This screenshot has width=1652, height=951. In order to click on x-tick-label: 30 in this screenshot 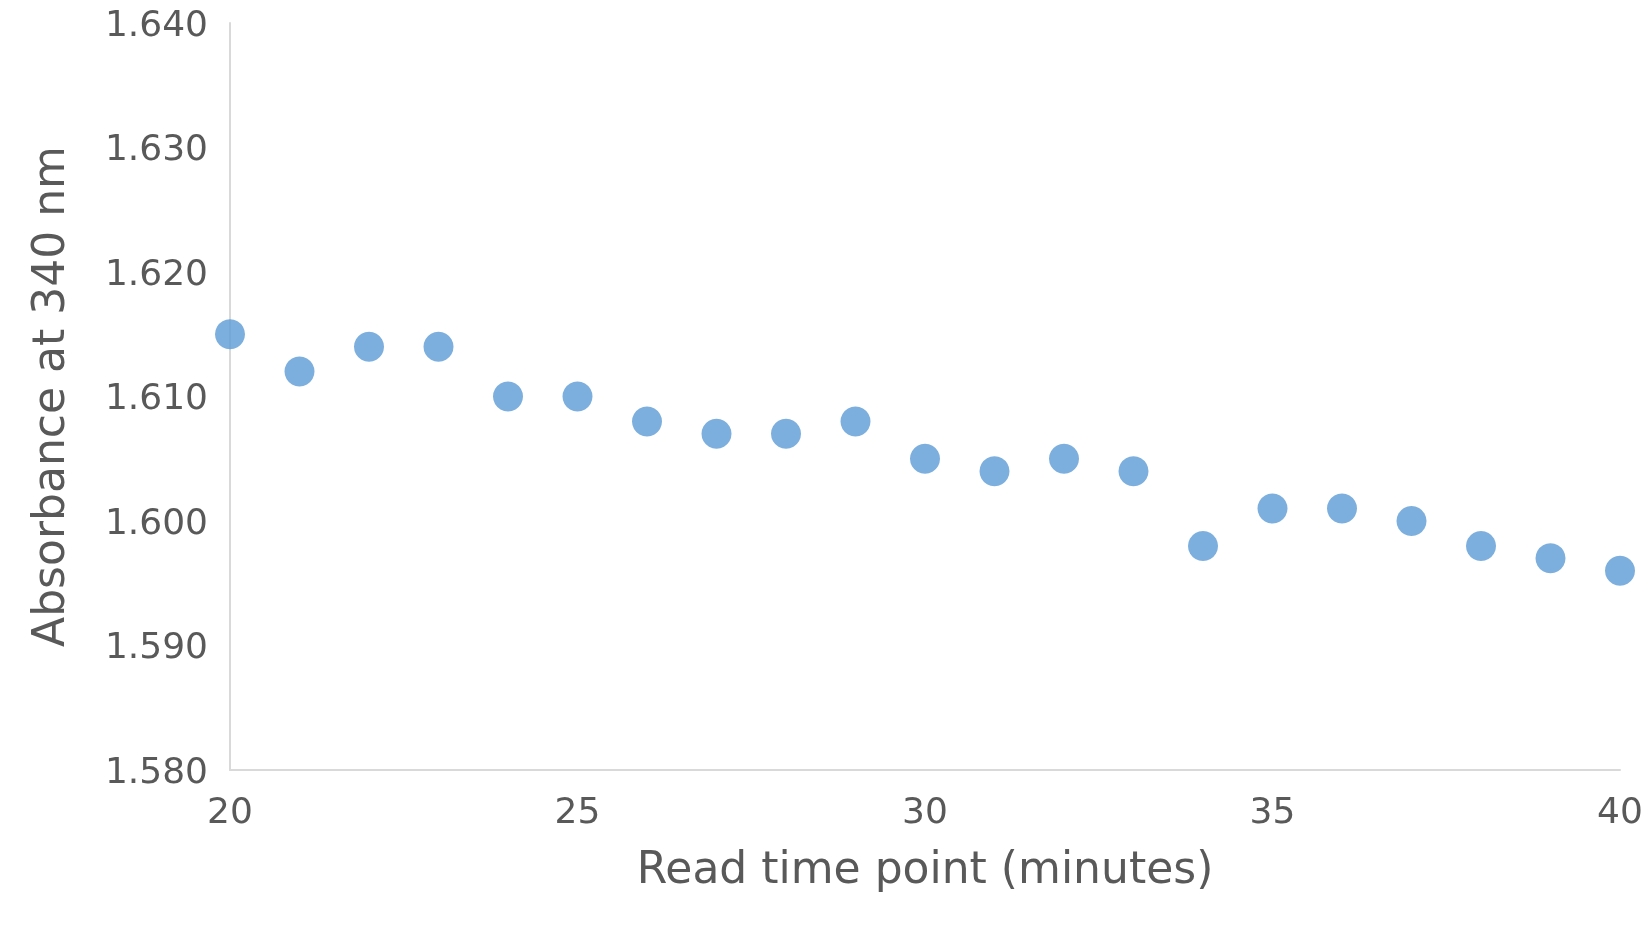, I will do `click(925, 810)`.